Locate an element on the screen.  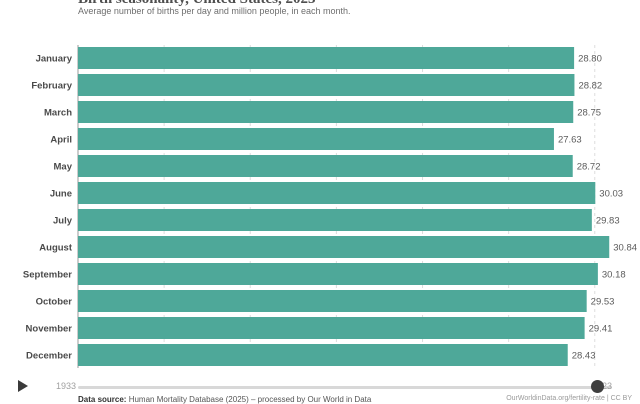
bar-may is located at coordinates (325, 166).